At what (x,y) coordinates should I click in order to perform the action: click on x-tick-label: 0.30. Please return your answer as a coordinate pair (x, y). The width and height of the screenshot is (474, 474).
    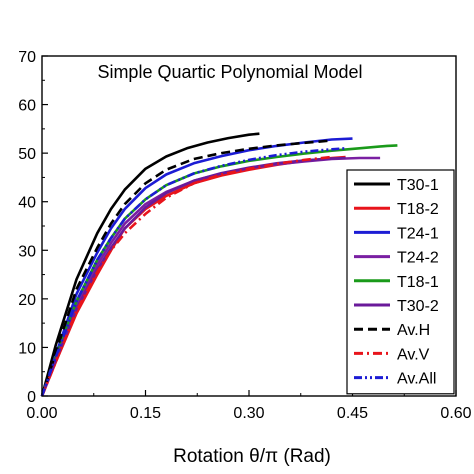
    Looking at the image, I should click on (248, 413).